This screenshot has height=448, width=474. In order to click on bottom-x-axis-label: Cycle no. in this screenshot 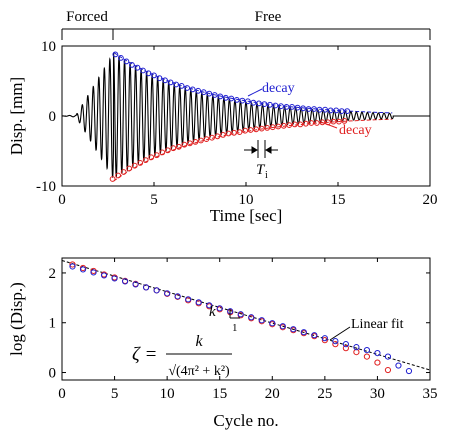, I will do `click(245, 420)`.